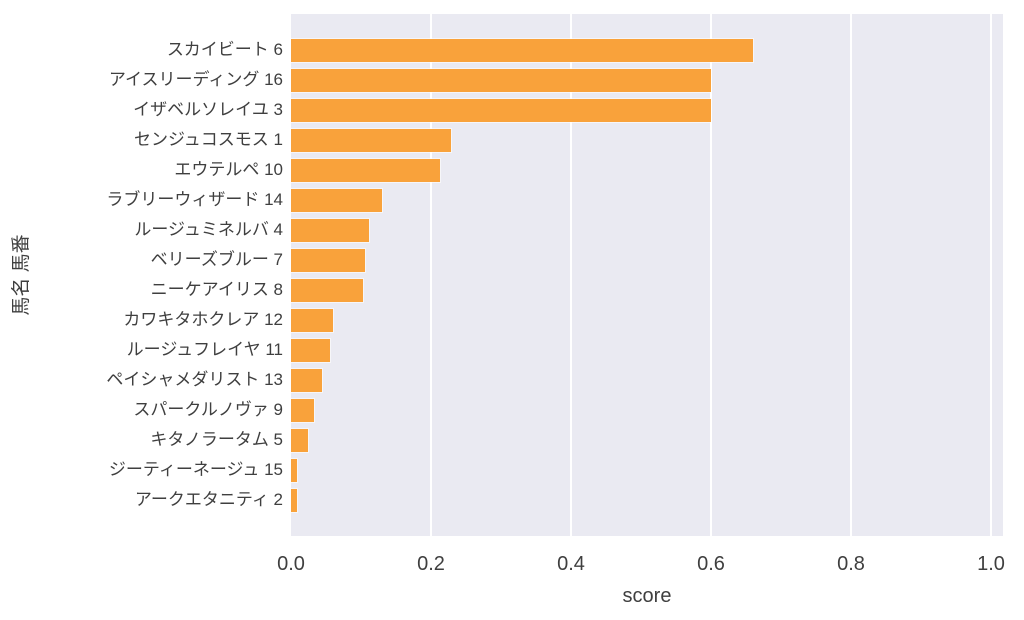 Image resolution: width=1024 pixels, height=620 pixels. Describe the element at coordinates (228, 169) in the screenshot. I see `y-tick-label: エウテルペ 10` at that location.